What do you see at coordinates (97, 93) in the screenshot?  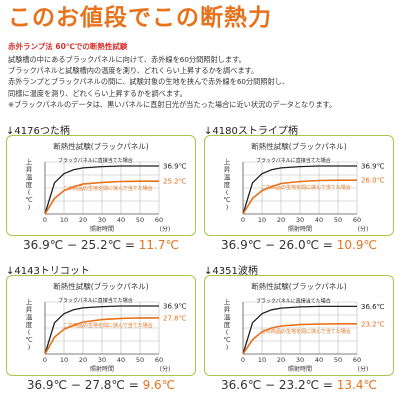 I see `description-line: 同様に温度を測り、どれくらい上昇するかを調べます。` at bounding box center [97, 93].